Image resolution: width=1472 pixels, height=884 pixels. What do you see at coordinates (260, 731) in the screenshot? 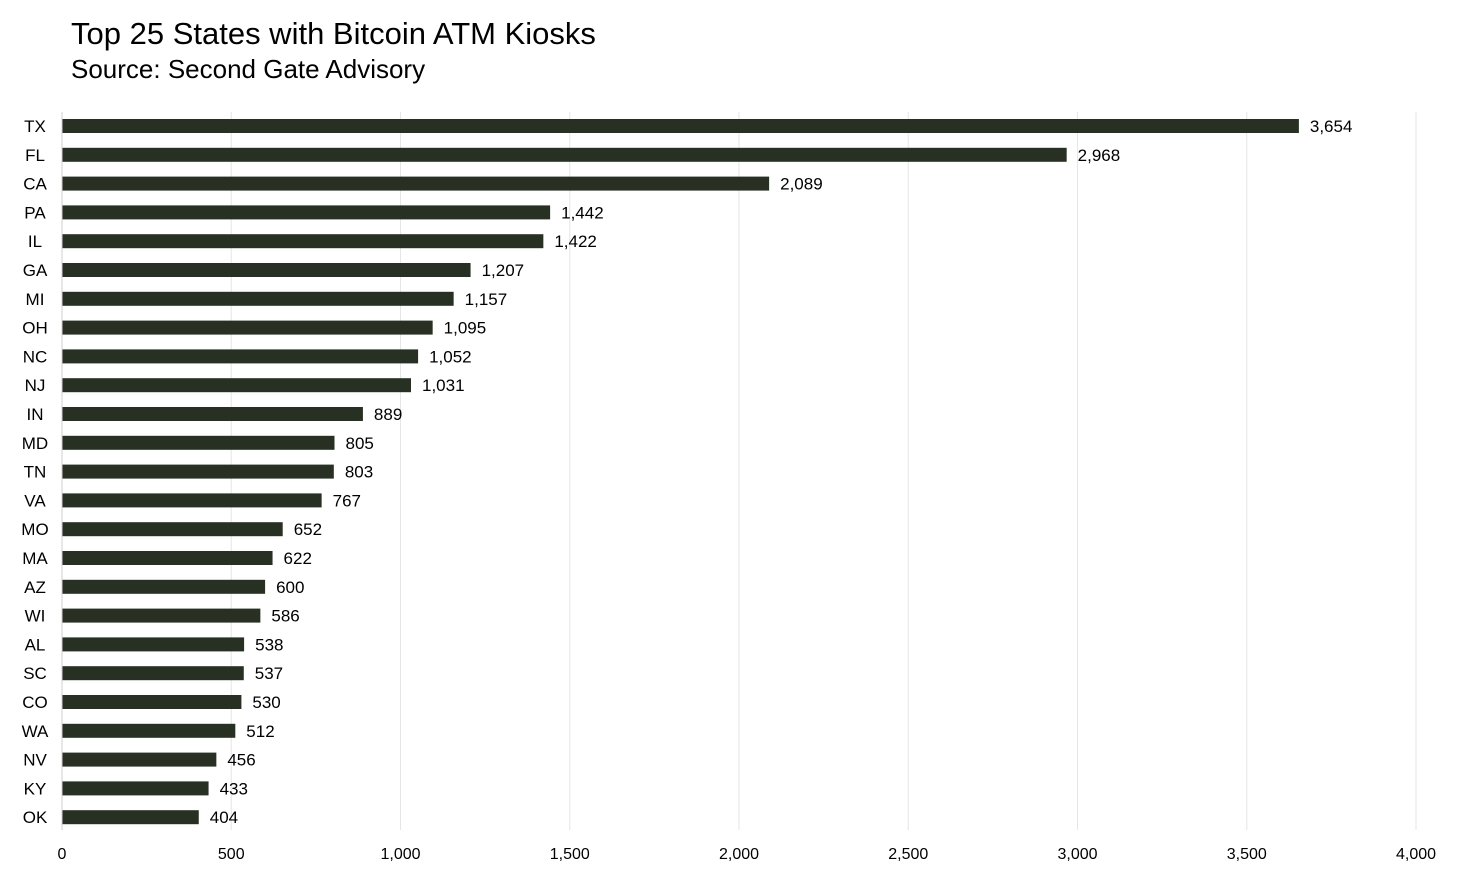
I see `data-label: 512` at bounding box center [260, 731].